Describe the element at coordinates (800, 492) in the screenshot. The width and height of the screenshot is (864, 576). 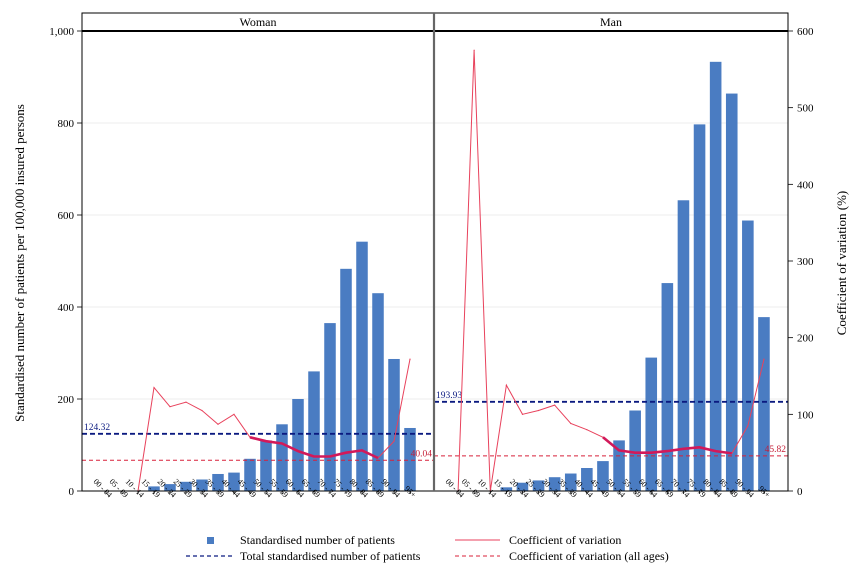
I see `y2-tick-label: 0` at that location.